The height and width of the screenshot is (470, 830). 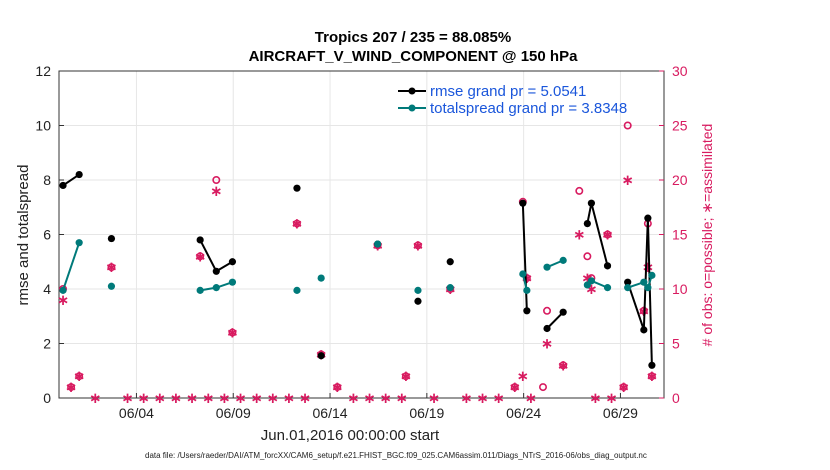 What do you see at coordinates (47, 180) in the screenshot?
I see `y-tick-label: 8` at bounding box center [47, 180].